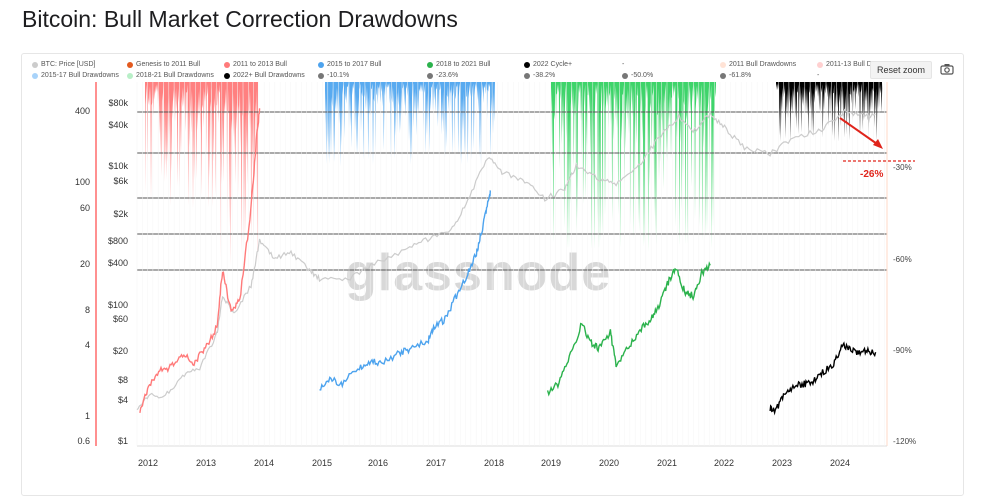 The width and height of the screenshot is (984, 500). What do you see at coordinates (83, 441) in the screenshot?
I see `y-tick-label-outer: 0.6` at bounding box center [83, 441].